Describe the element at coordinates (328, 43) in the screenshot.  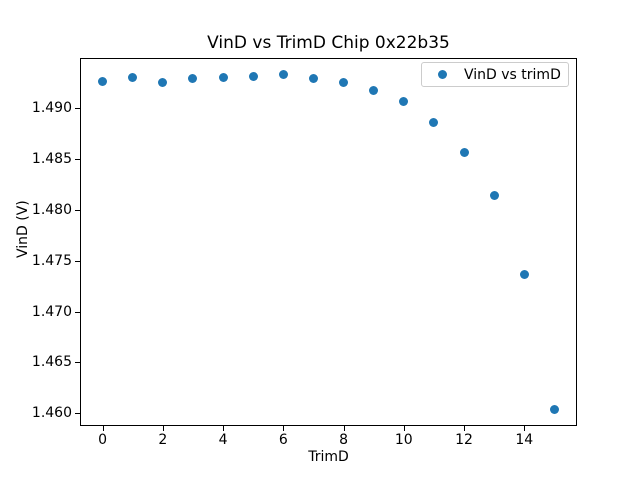
I see `chart-title: VinD vs TrimD Chip 0x22b35` at that location.